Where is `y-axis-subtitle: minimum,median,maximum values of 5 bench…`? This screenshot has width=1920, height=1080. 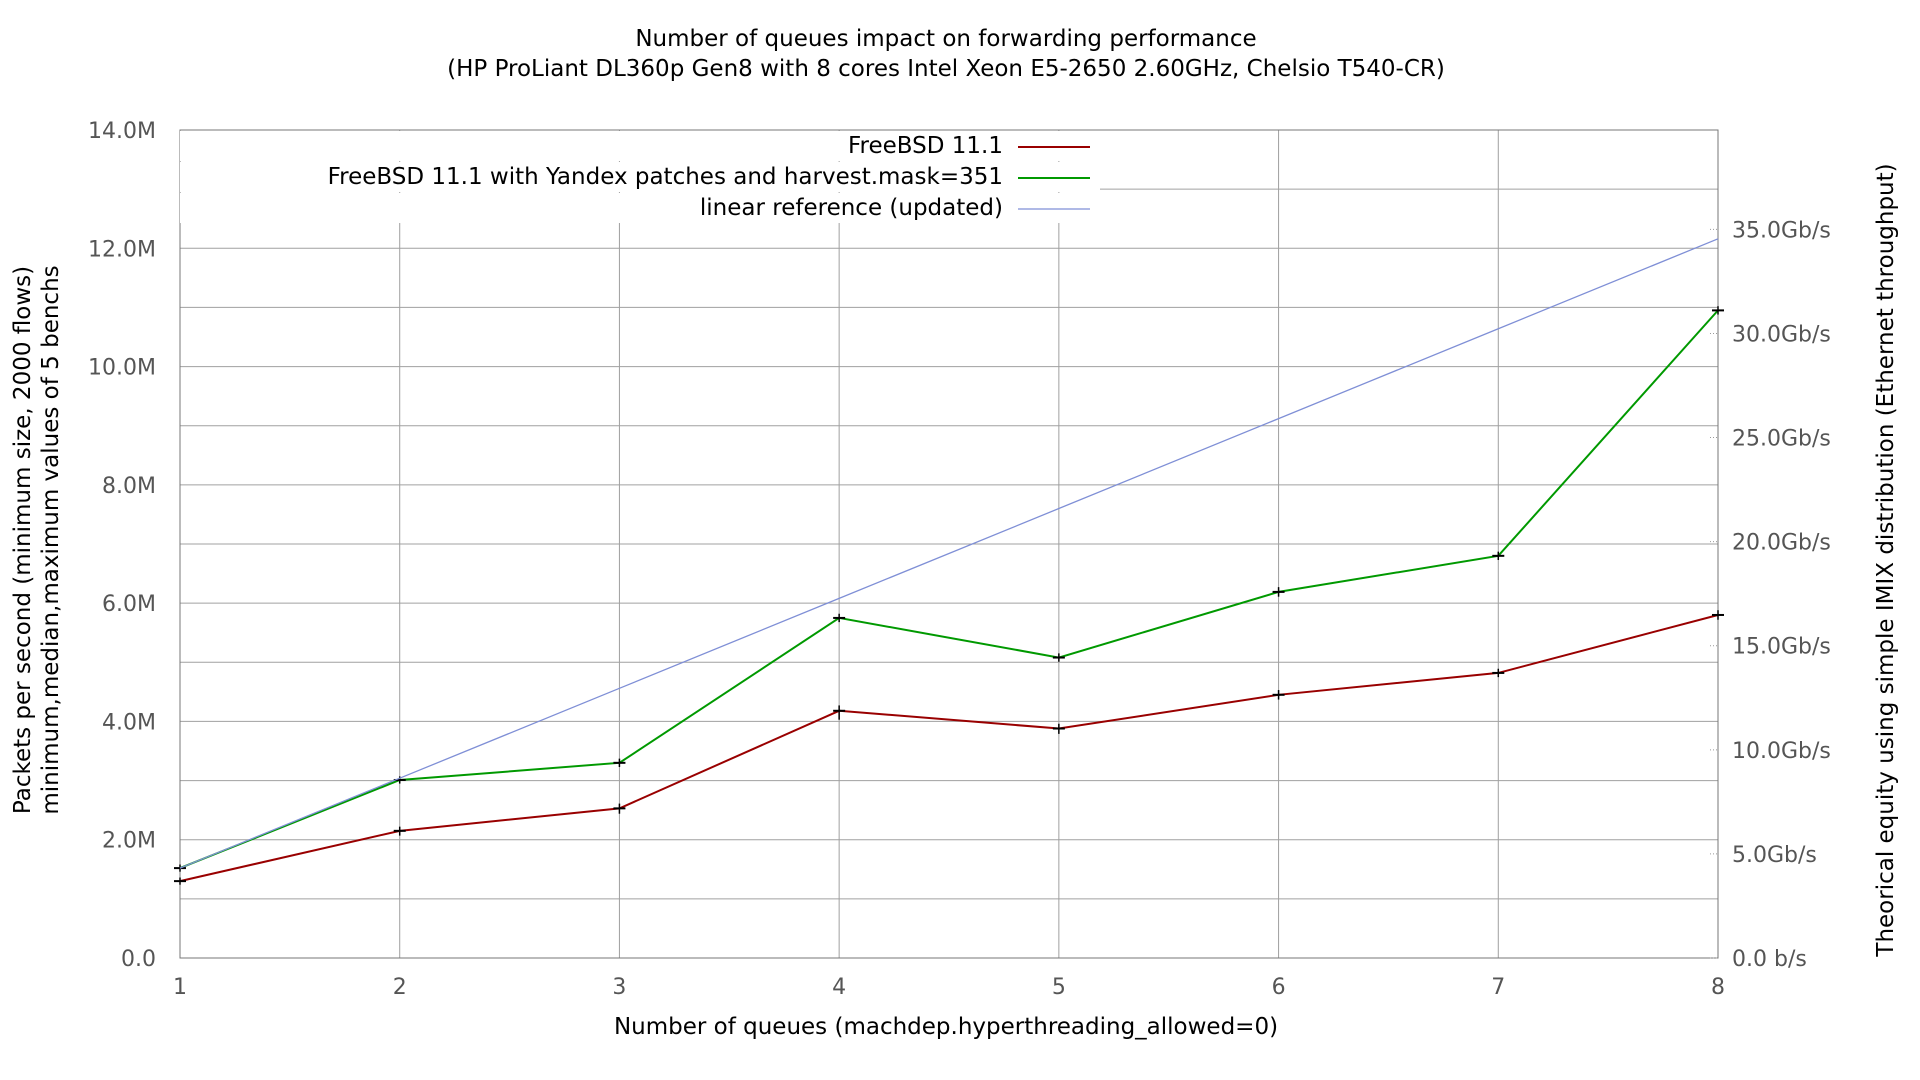
y-axis-subtitle: minimum,median,maximum values of 5 bench… is located at coordinates (51, 539).